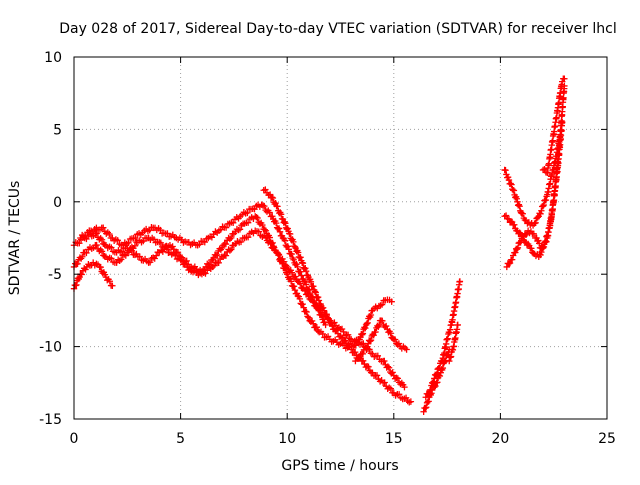 Image resolution: width=640 pixels, height=485 pixels. Describe the element at coordinates (180, 439) in the screenshot. I see `x-tick-label: 5` at that location.